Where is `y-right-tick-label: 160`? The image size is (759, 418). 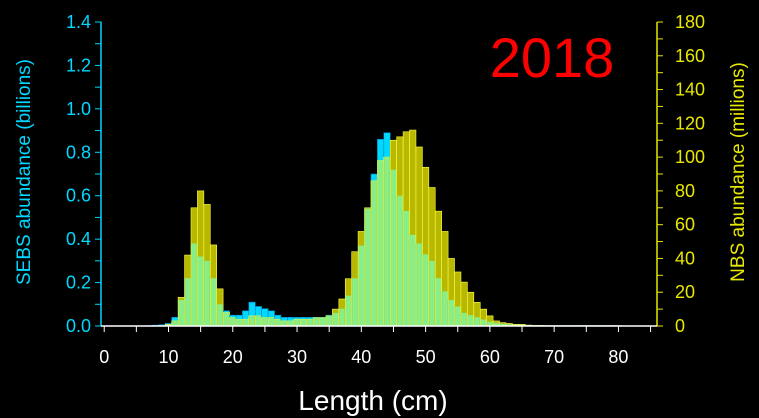
y-right-tick-label: 160 is located at coordinates (690, 56).